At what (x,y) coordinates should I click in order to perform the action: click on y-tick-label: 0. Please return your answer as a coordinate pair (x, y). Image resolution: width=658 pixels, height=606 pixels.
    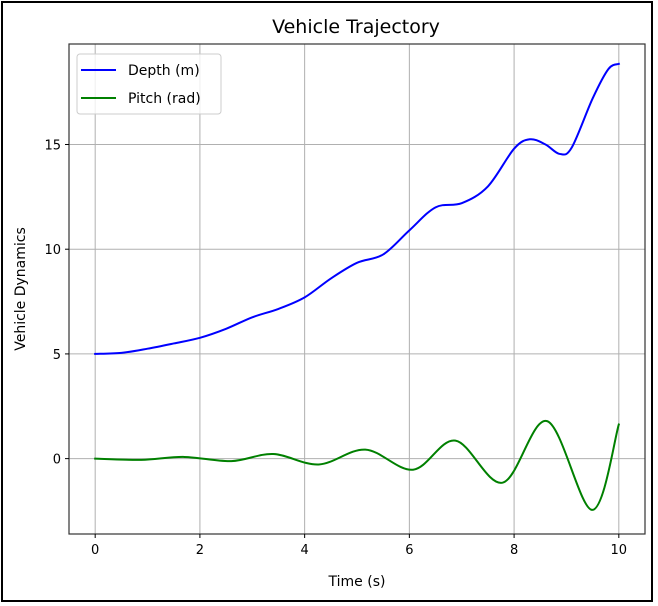
    Looking at the image, I should click on (57, 460).